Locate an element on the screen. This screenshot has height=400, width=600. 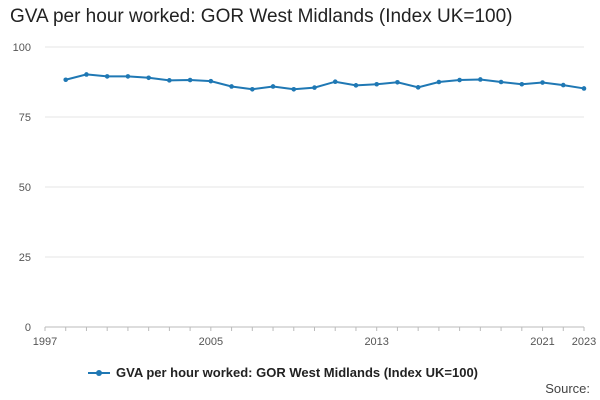
data-point-2015 is located at coordinates (418, 87).